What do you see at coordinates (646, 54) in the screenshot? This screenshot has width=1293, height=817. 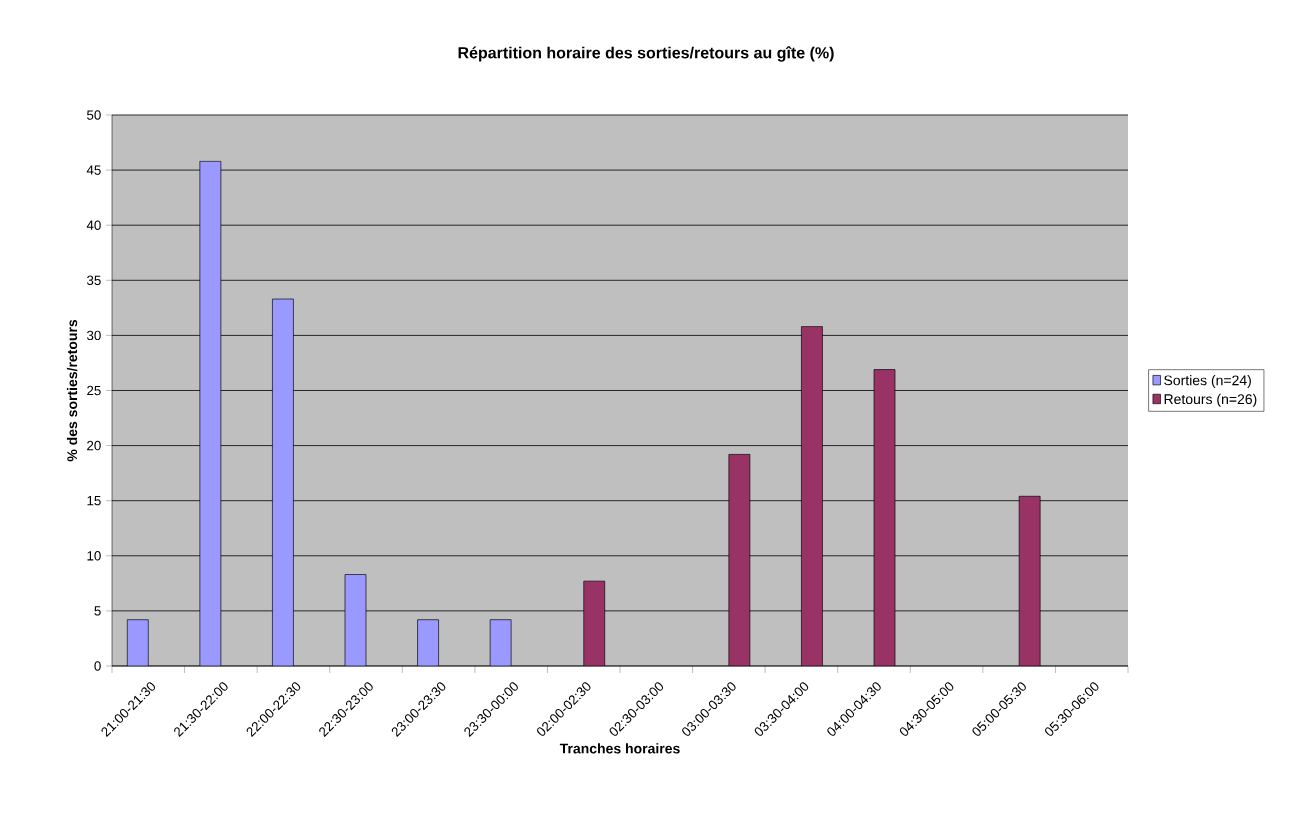 I see `chart-title: Répartition horaire des sorties/retours au gîte (%)` at bounding box center [646, 54].